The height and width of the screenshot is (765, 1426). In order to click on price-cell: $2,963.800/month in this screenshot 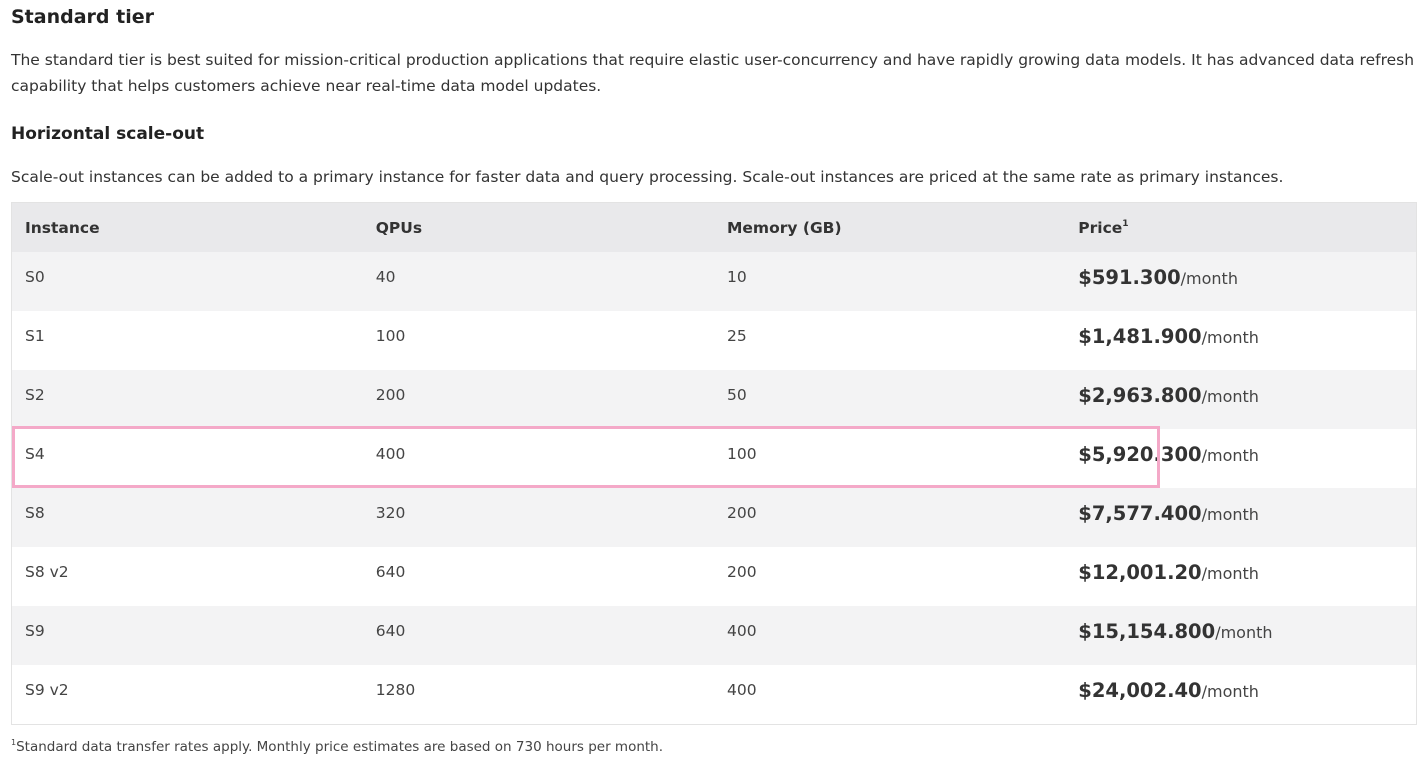, I will do `click(1240, 399)`.